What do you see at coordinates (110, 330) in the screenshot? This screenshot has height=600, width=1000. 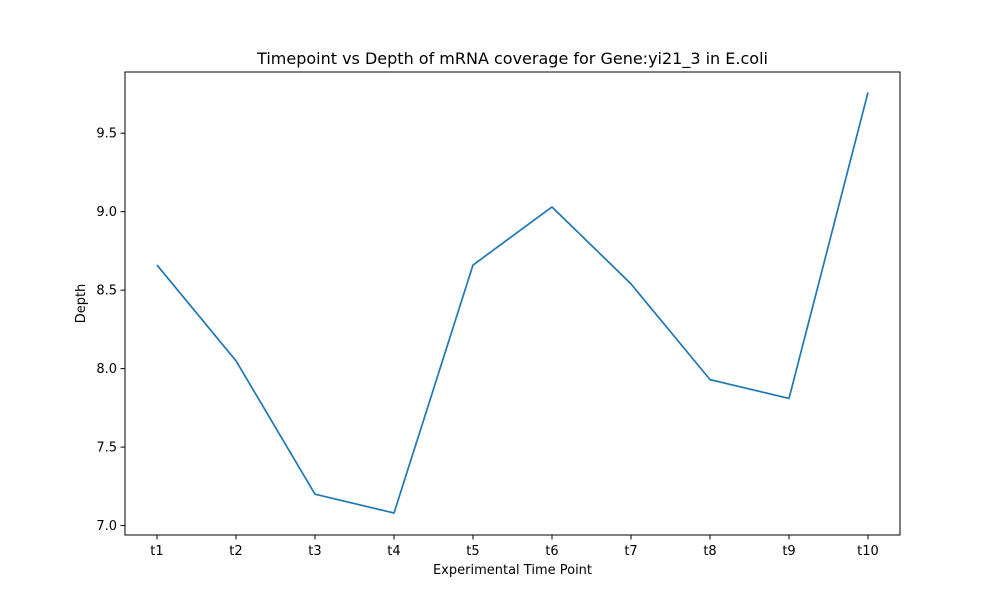 I see `y-axis-ticks: 7.0 7.5 8.0 8.5 9.0 9.5` at bounding box center [110, 330].